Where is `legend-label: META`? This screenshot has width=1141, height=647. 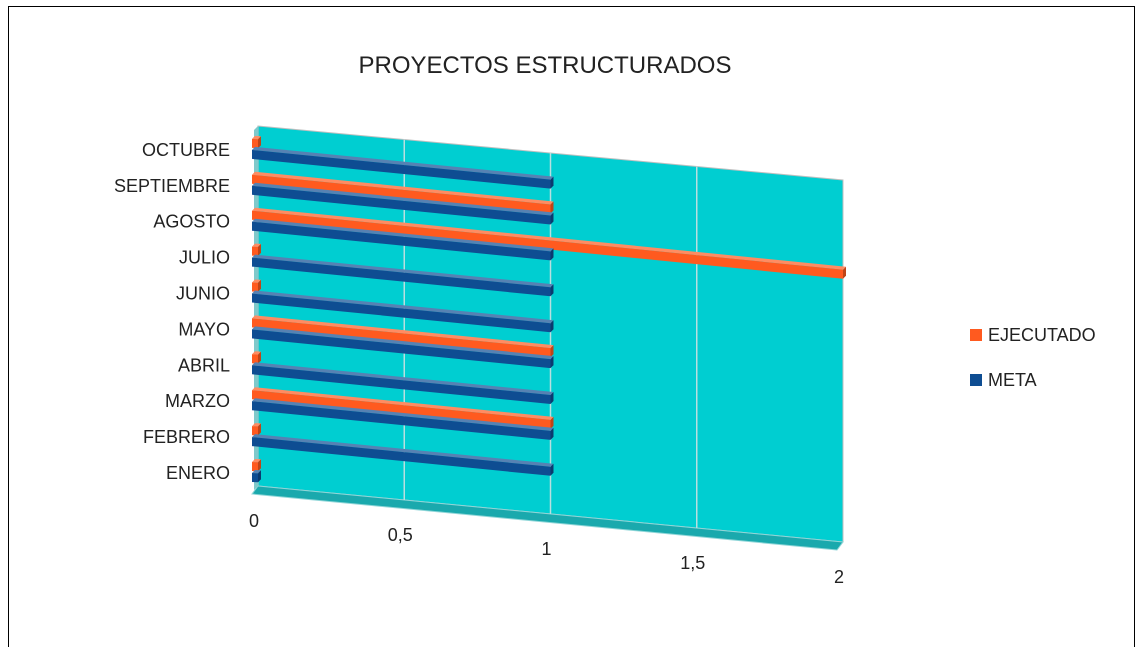
legend-label: META is located at coordinates (1012, 380).